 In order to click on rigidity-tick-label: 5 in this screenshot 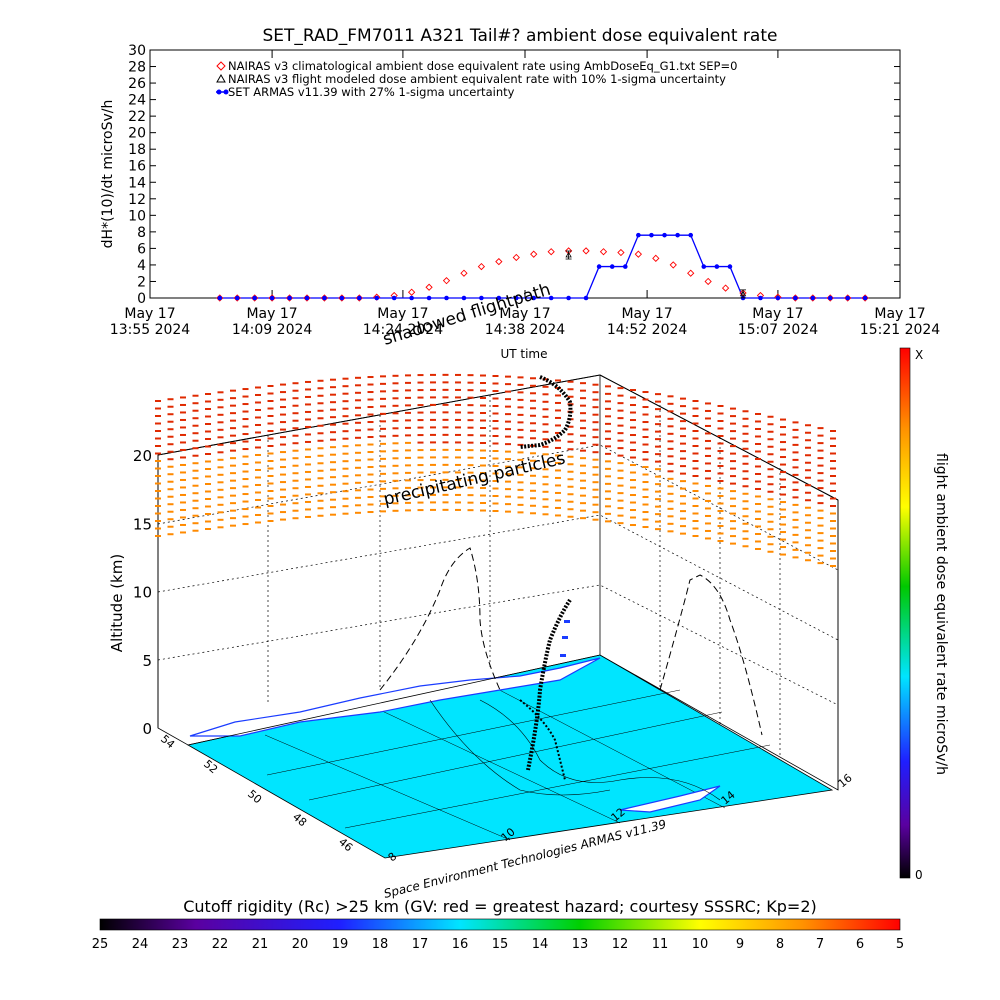, I will do `click(900, 944)`.